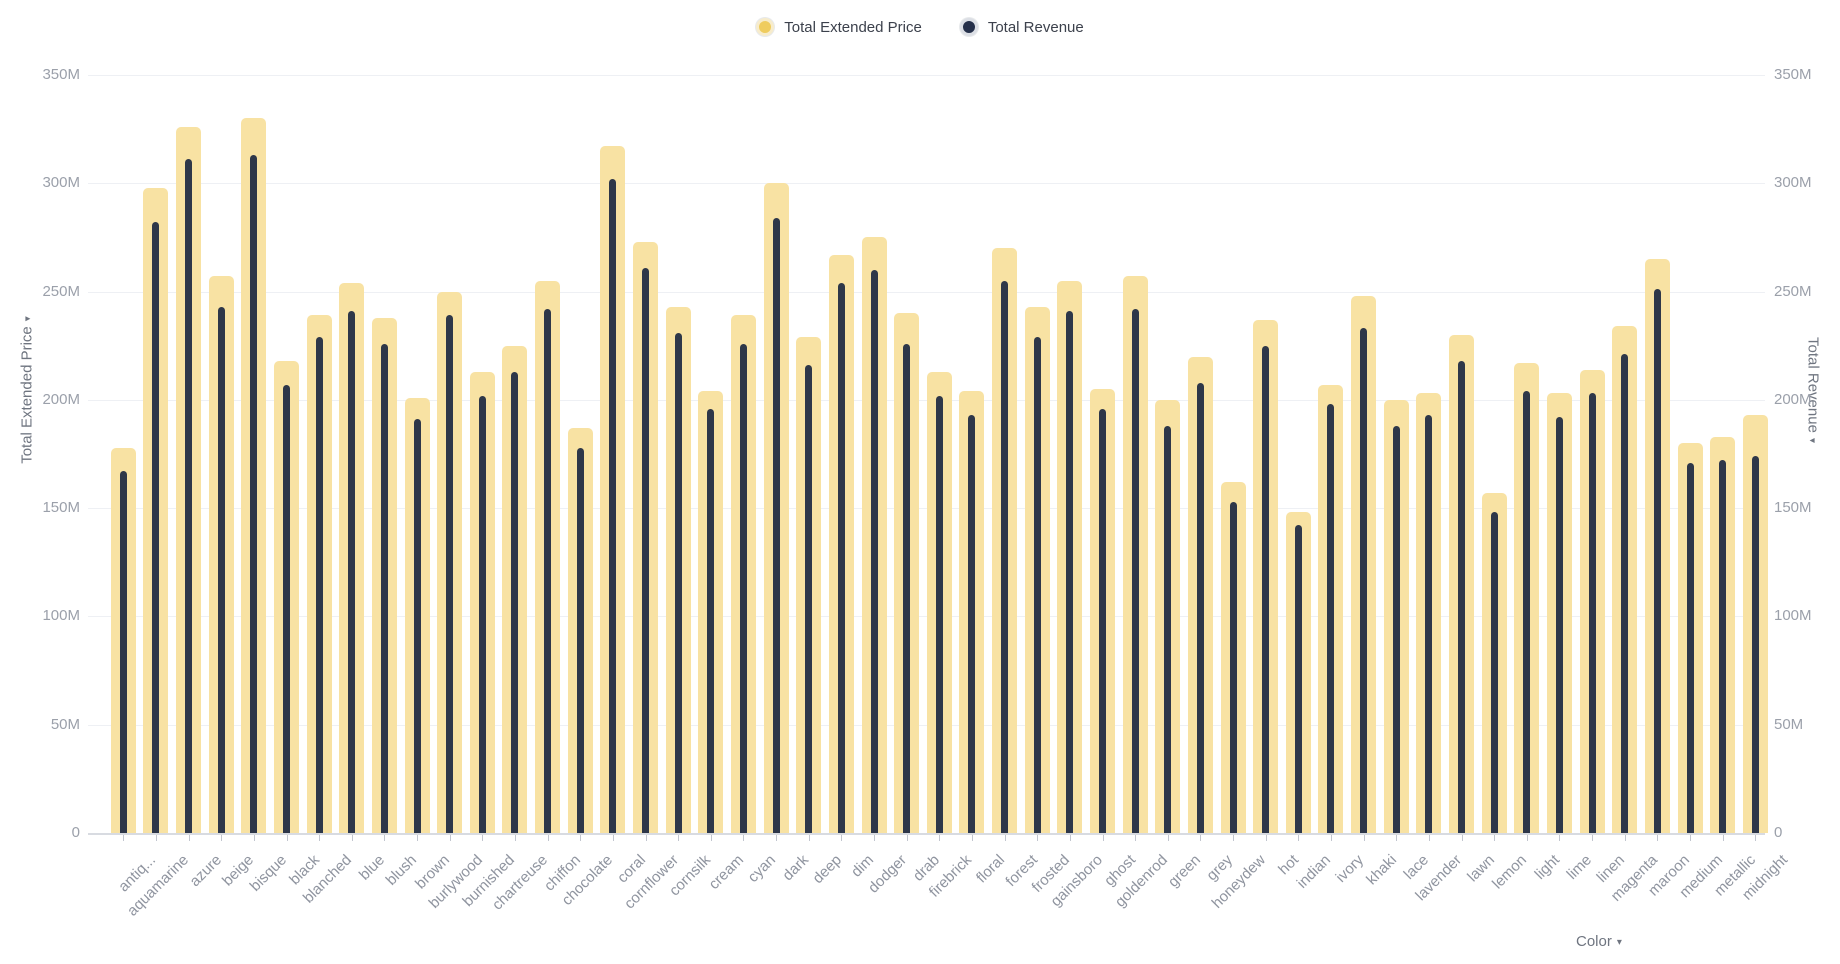 This screenshot has width=1840, height=964. Describe the element at coordinates (939, 614) in the screenshot. I see `bar-firebrick-revenue` at that location.